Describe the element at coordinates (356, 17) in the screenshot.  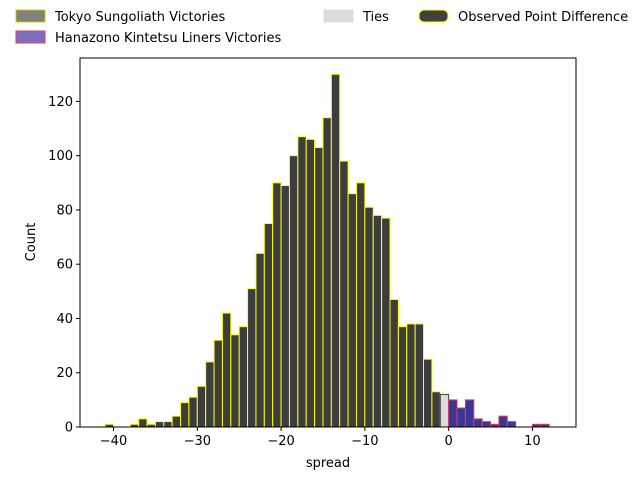
I see `legend-entry-ties: Ties` at that location.